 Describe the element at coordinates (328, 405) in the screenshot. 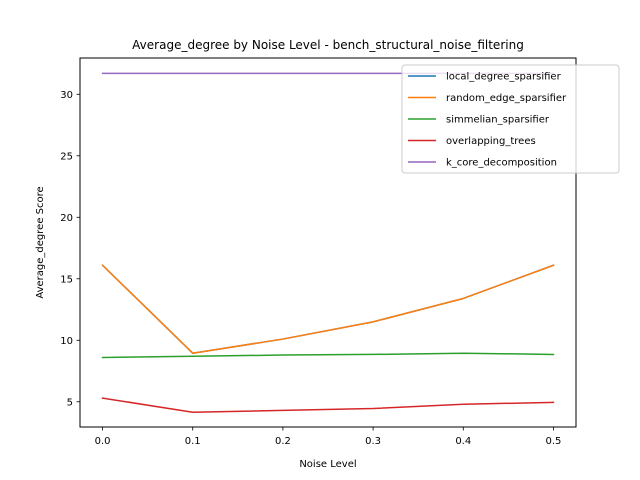

I see `series-line-overlapping_trees` at that location.